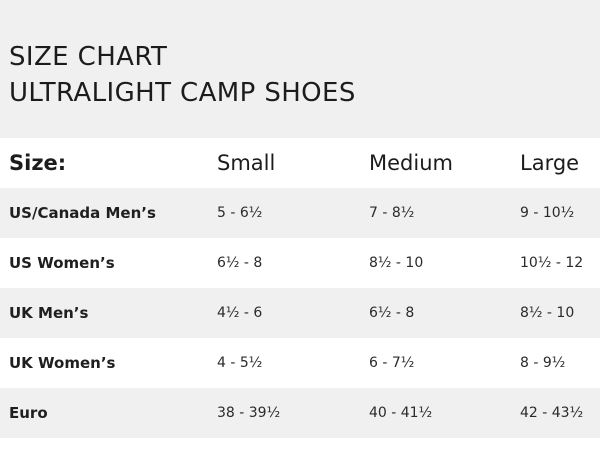 The height and width of the screenshot is (450, 600). Describe the element at coordinates (182, 93) in the screenshot. I see `product-title: ULTRALIGHT CAMP SHOES` at that location.